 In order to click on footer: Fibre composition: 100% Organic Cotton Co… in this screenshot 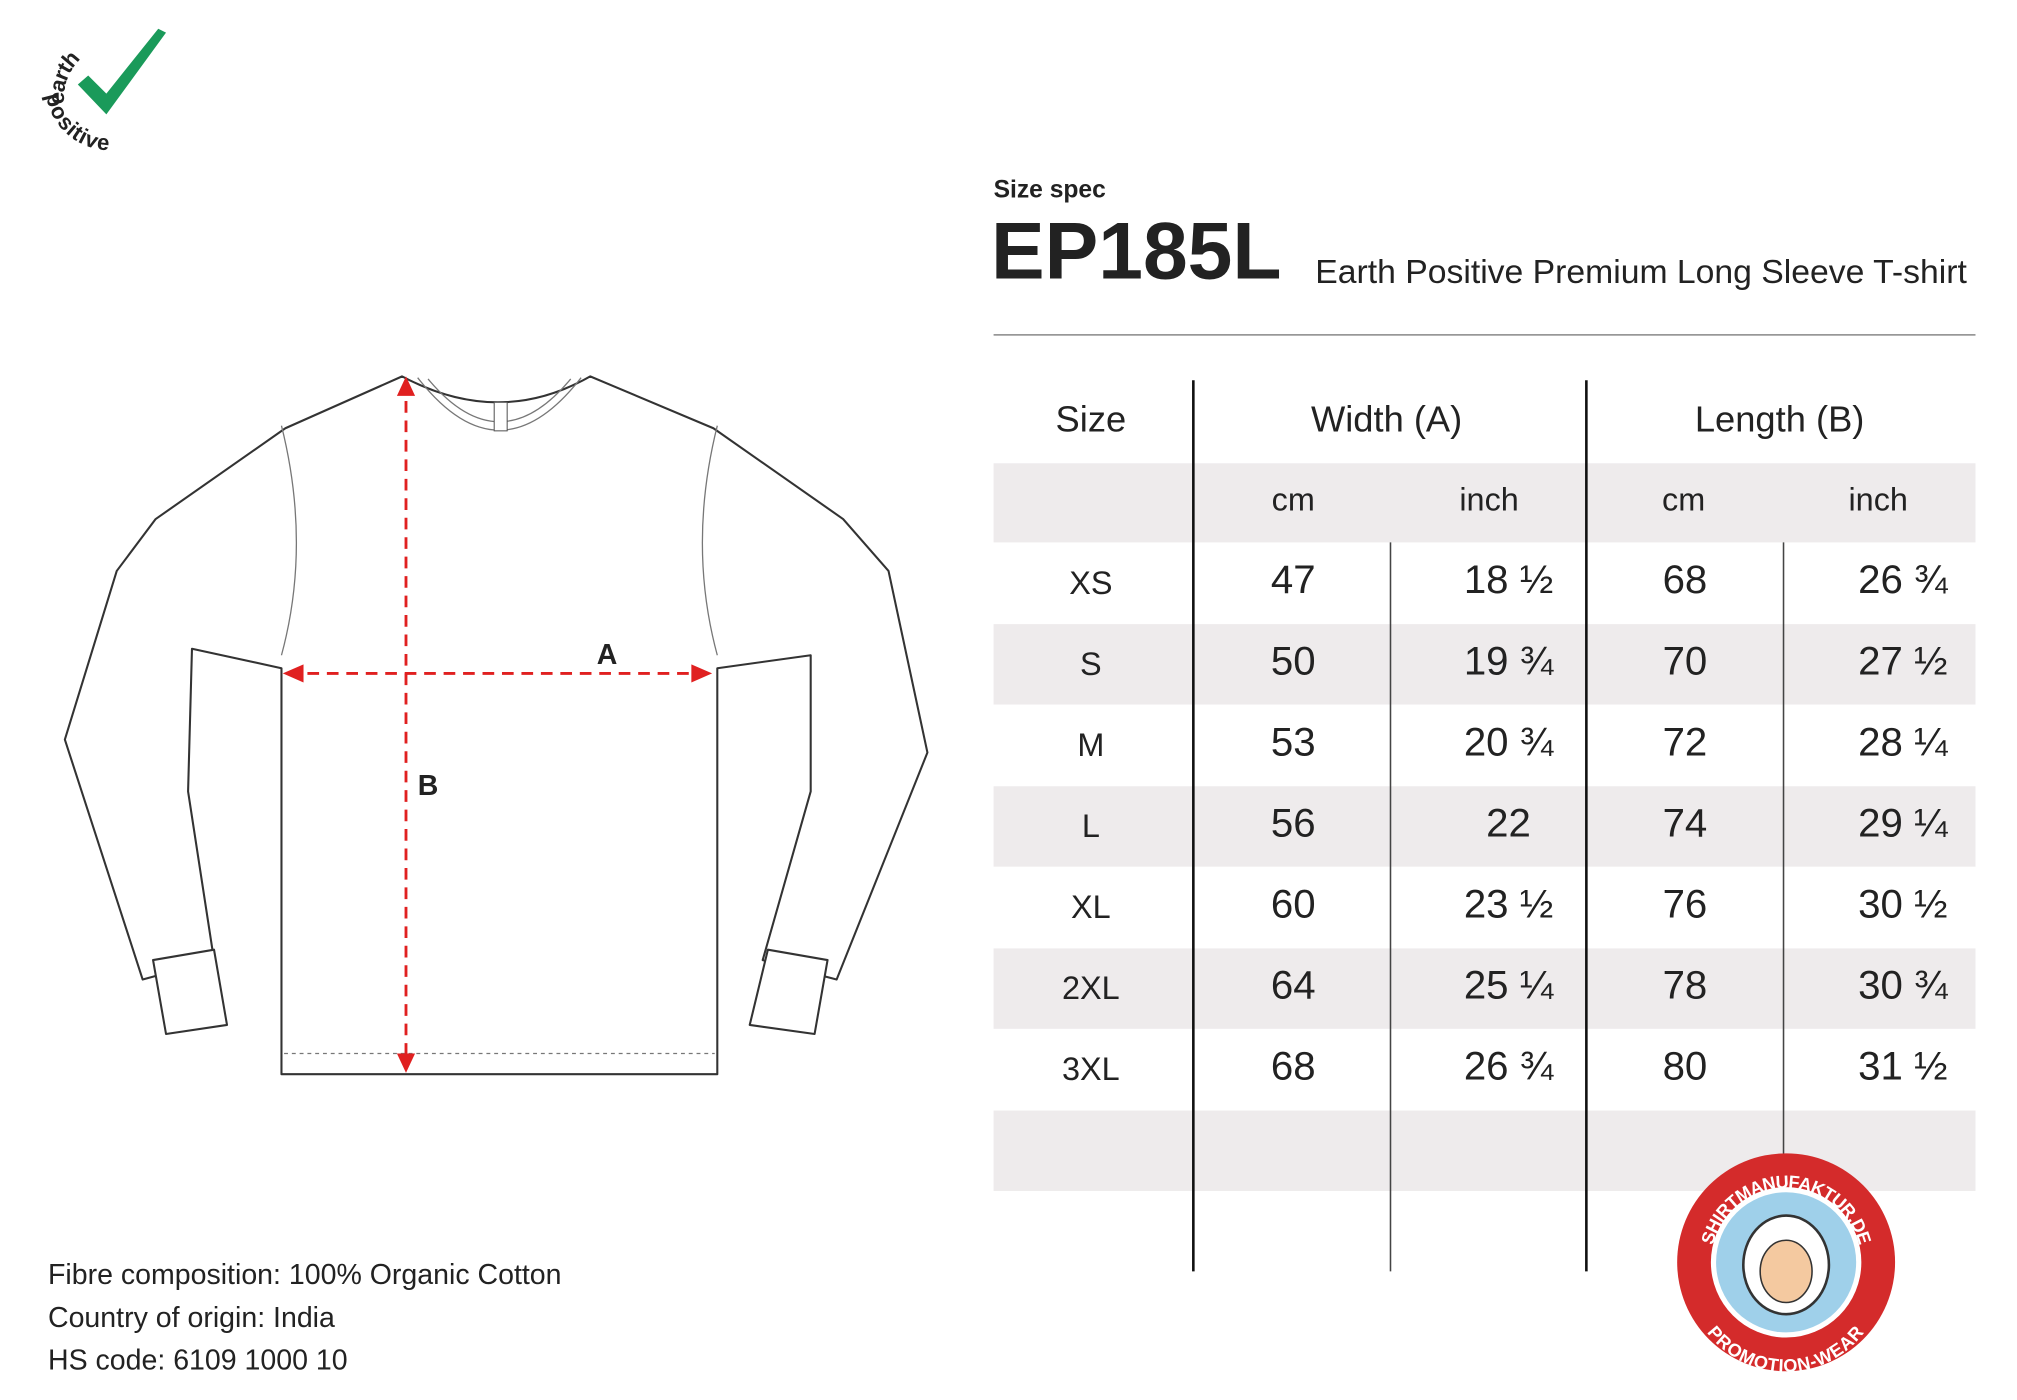, I will do `click(305, 1318)`.